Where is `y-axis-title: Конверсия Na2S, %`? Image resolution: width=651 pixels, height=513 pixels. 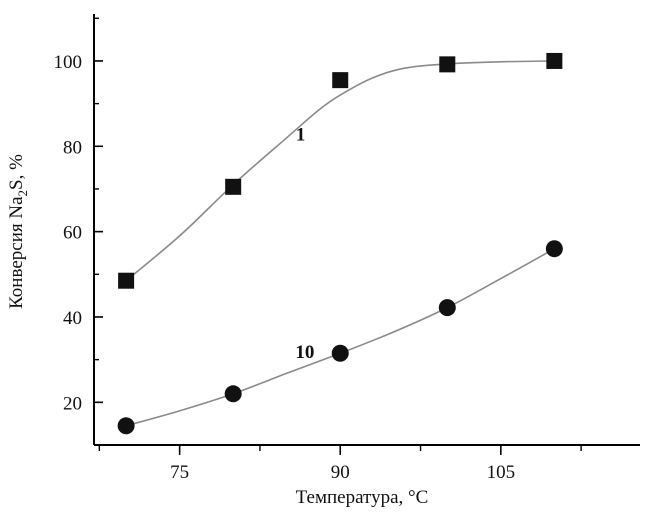
y-axis-title: Конверсия Na2S, % is located at coordinates (18, 231).